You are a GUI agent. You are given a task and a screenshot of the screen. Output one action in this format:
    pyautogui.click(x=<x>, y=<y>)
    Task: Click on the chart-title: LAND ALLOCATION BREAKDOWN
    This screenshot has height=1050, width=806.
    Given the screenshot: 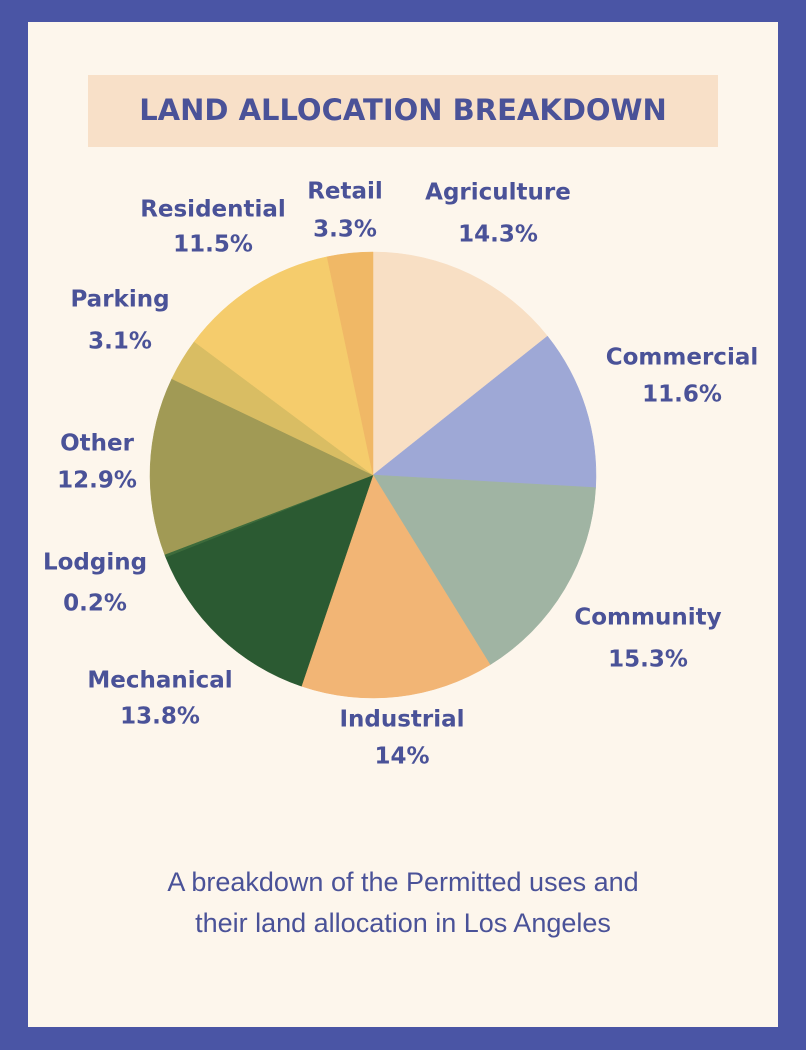 What is the action you would take?
    pyautogui.click(x=403, y=110)
    